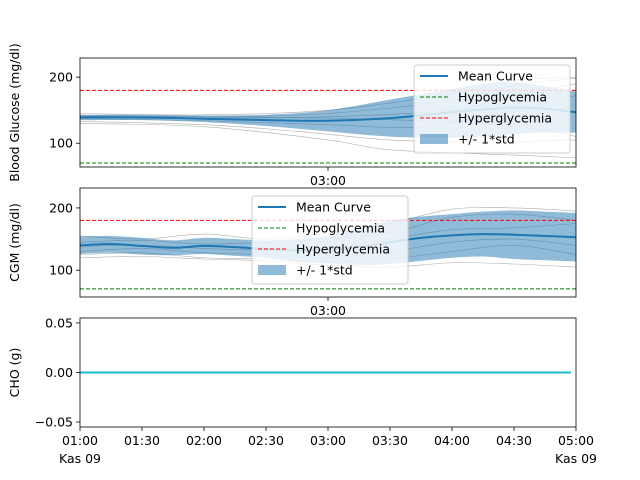 The height and width of the screenshot is (480, 640). What do you see at coordinates (14, 242) in the screenshot?
I see `y-axis-label: CGM (mg/dl)` at bounding box center [14, 242].